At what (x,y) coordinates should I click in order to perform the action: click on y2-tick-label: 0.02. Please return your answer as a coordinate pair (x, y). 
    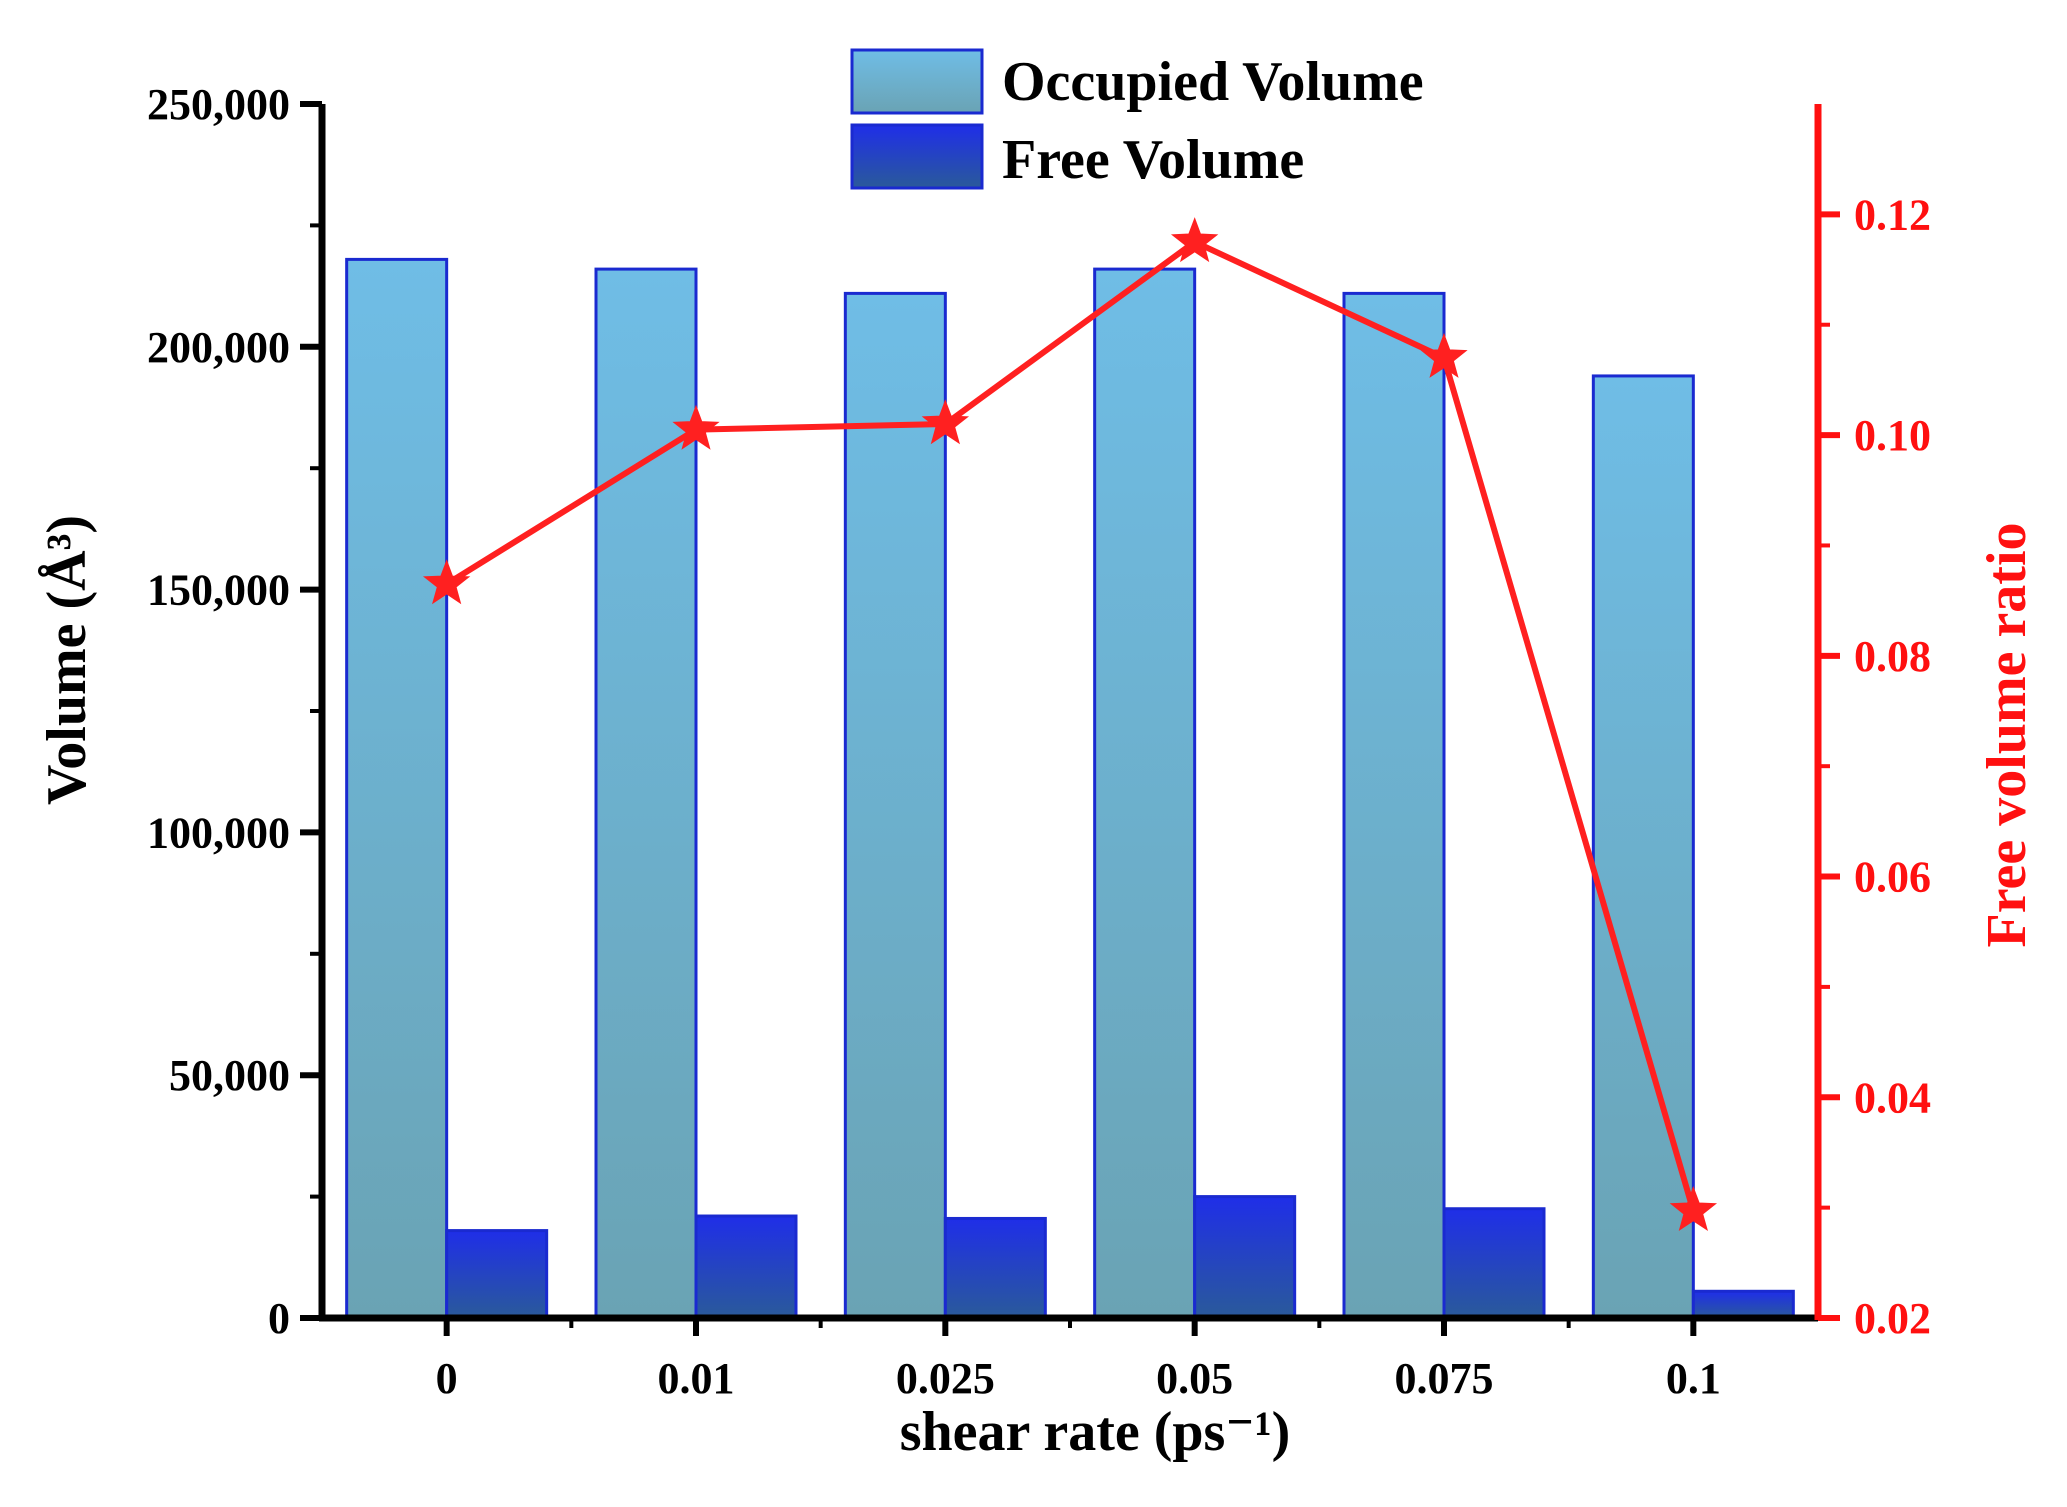
    Looking at the image, I should click on (1892, 1318).